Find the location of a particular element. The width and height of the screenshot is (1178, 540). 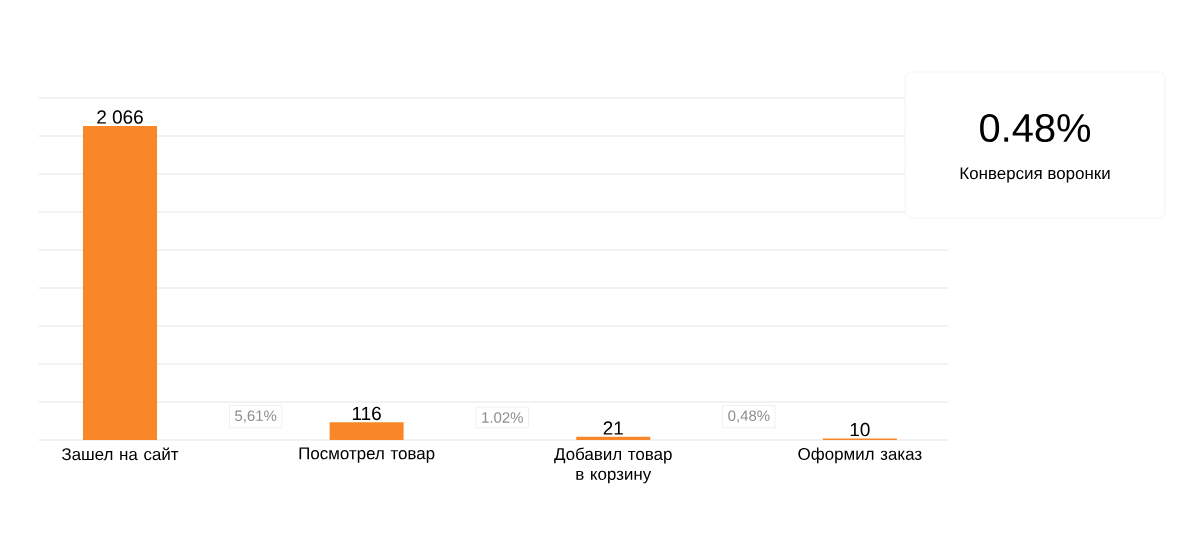

x-tick-label: Посмотрел товар is located at coordinates (367, 455).